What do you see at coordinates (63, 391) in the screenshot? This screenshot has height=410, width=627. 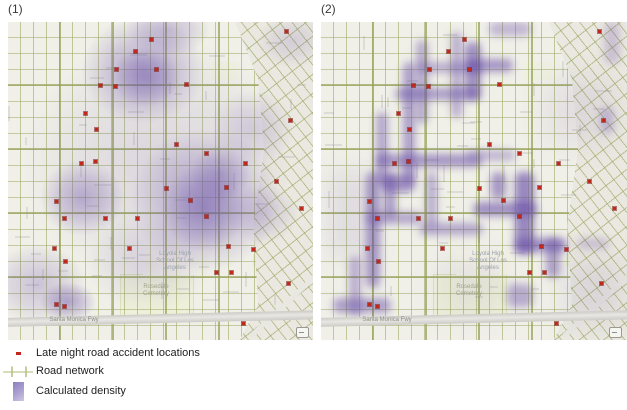 I see `legend-row-density: Calculated density` at bounding box center [63, 391].